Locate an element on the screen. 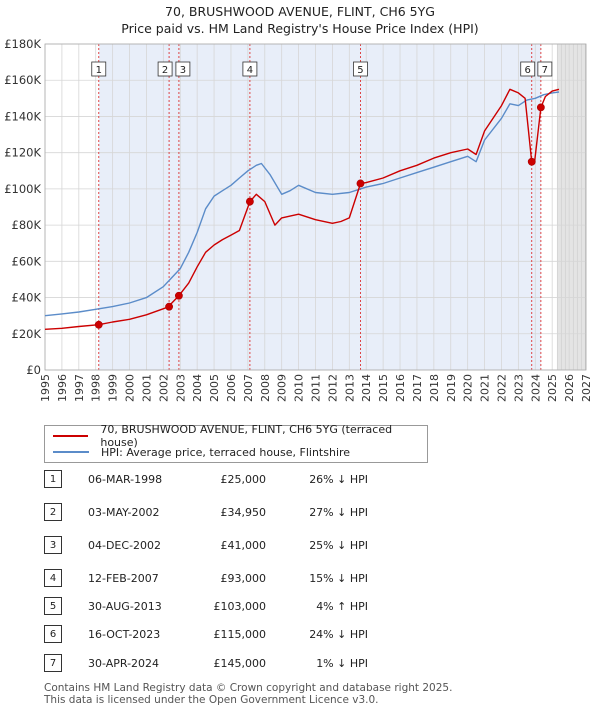  y-tick-label: £40K is located at coordinates (27, 298).